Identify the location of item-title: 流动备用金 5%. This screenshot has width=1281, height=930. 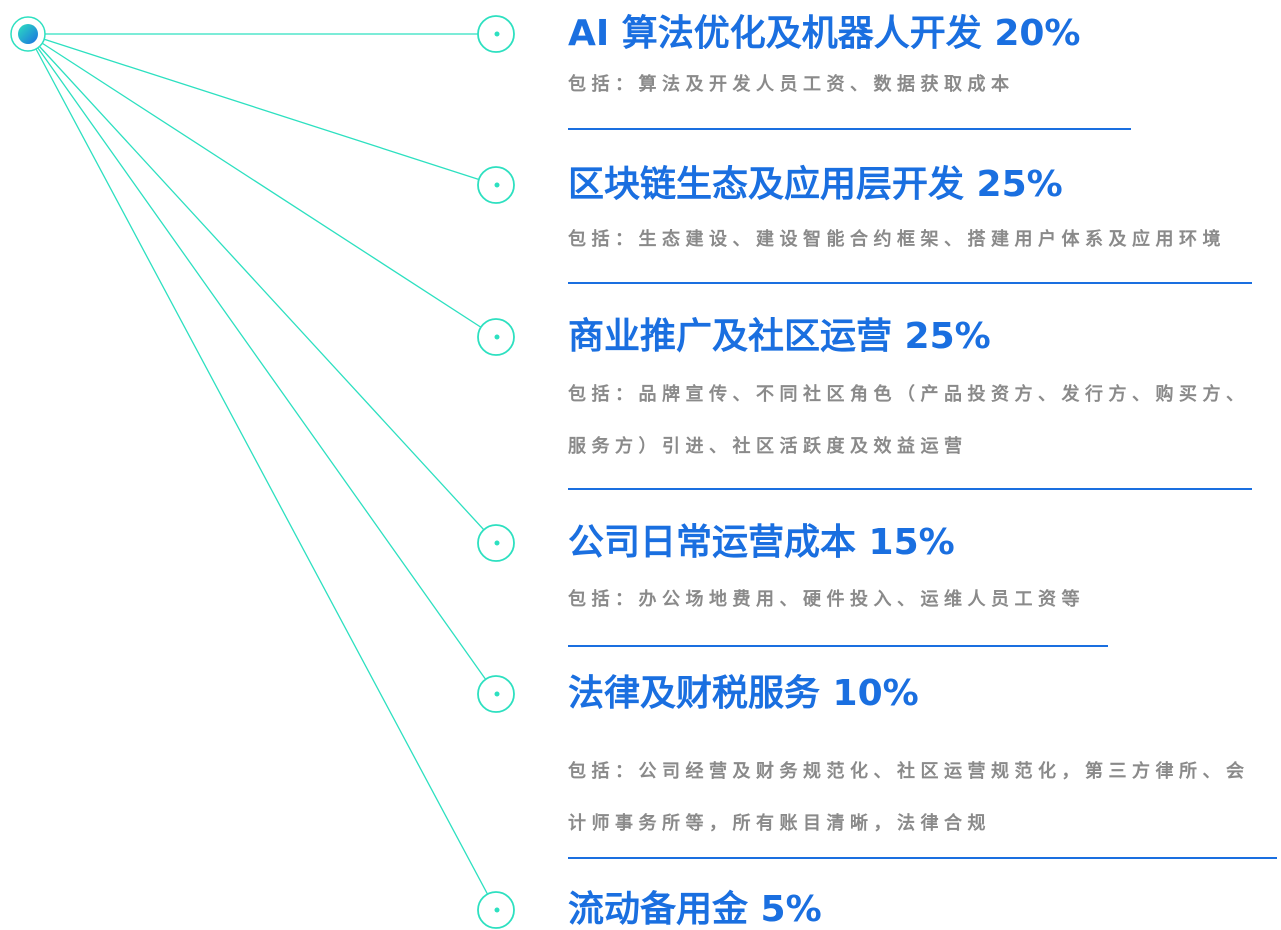
(695, 909).